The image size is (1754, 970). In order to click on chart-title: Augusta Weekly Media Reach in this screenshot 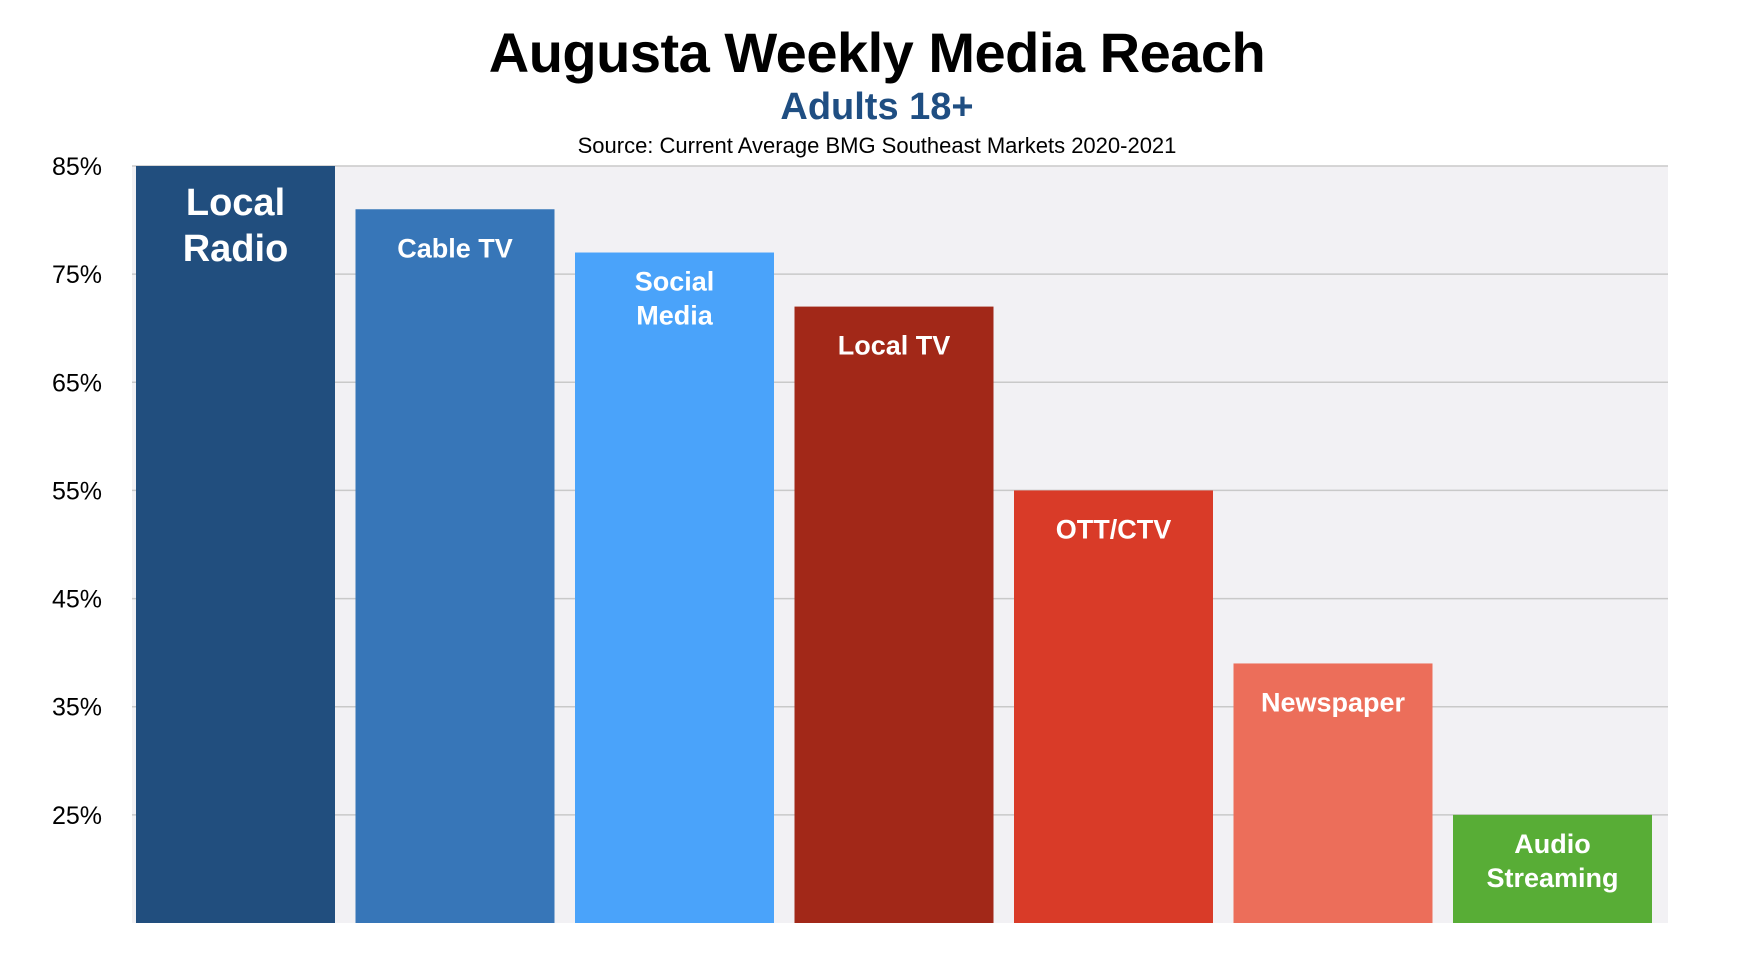, I will do `click(877, 52)`.